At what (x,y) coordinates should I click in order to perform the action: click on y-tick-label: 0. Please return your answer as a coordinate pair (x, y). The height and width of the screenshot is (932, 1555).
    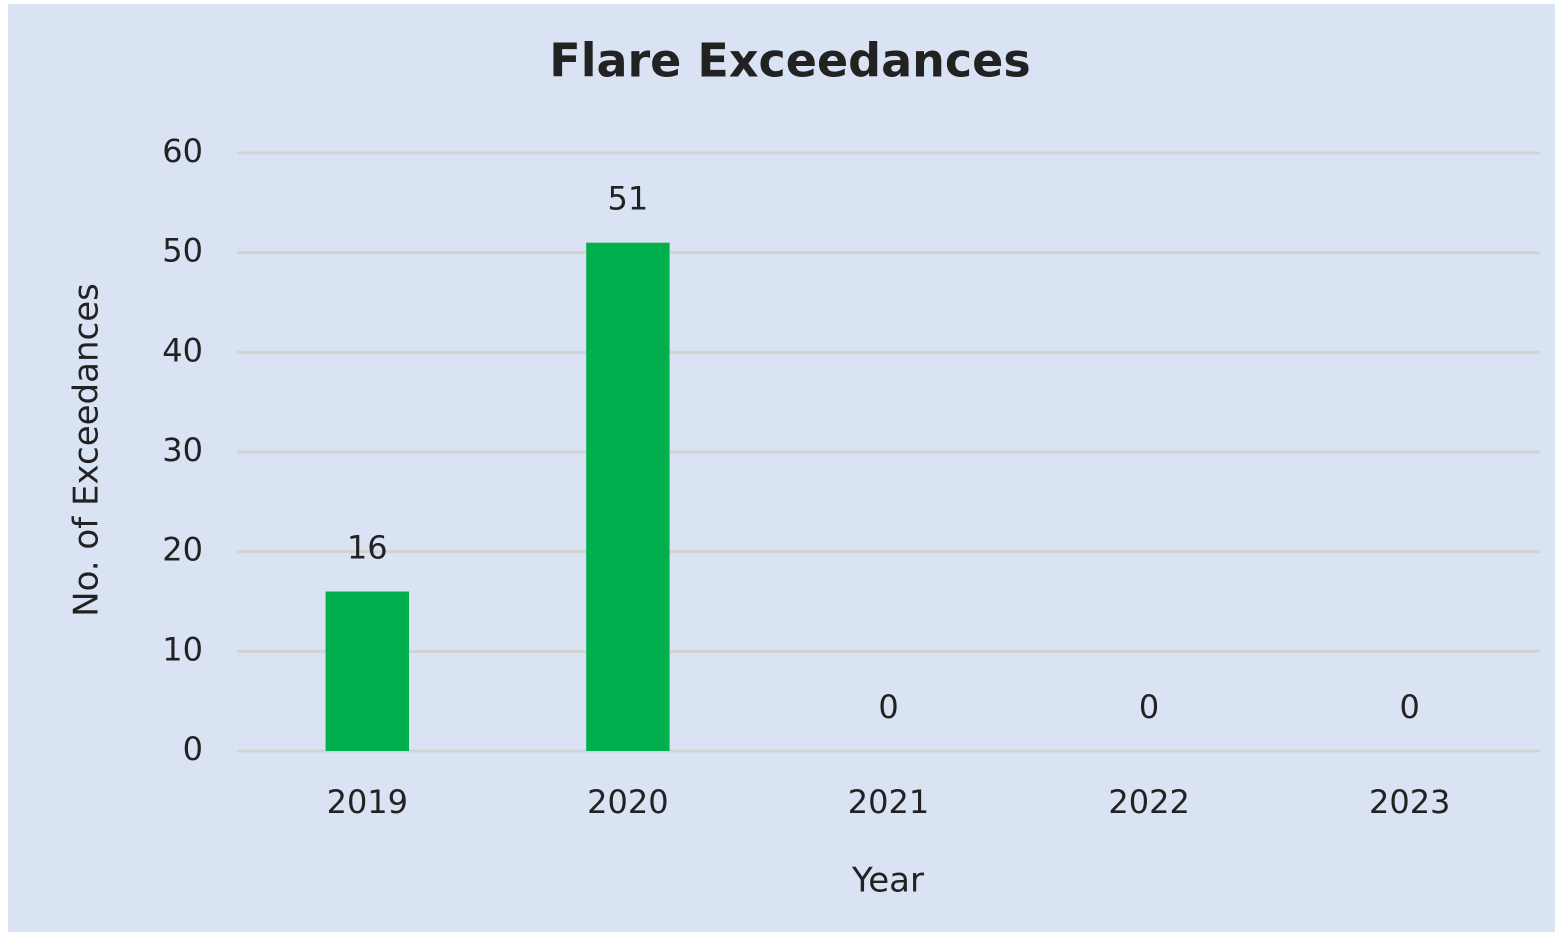
    Looking at the image, I should click on (193, 749).